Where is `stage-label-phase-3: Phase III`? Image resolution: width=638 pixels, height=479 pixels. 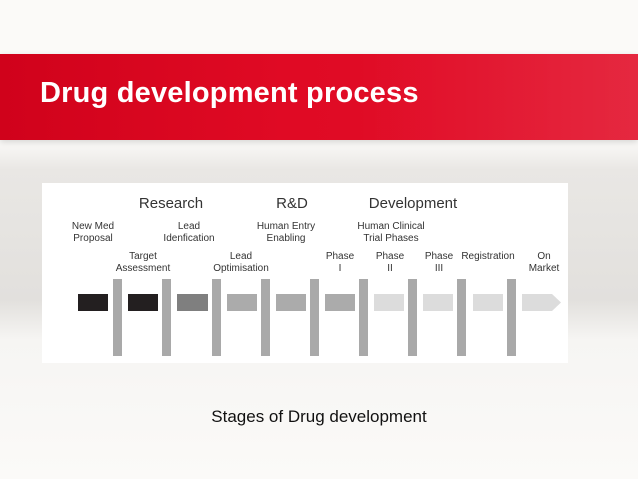 stage-label-phase-3: Phase III is located at coordinates (439, 262).